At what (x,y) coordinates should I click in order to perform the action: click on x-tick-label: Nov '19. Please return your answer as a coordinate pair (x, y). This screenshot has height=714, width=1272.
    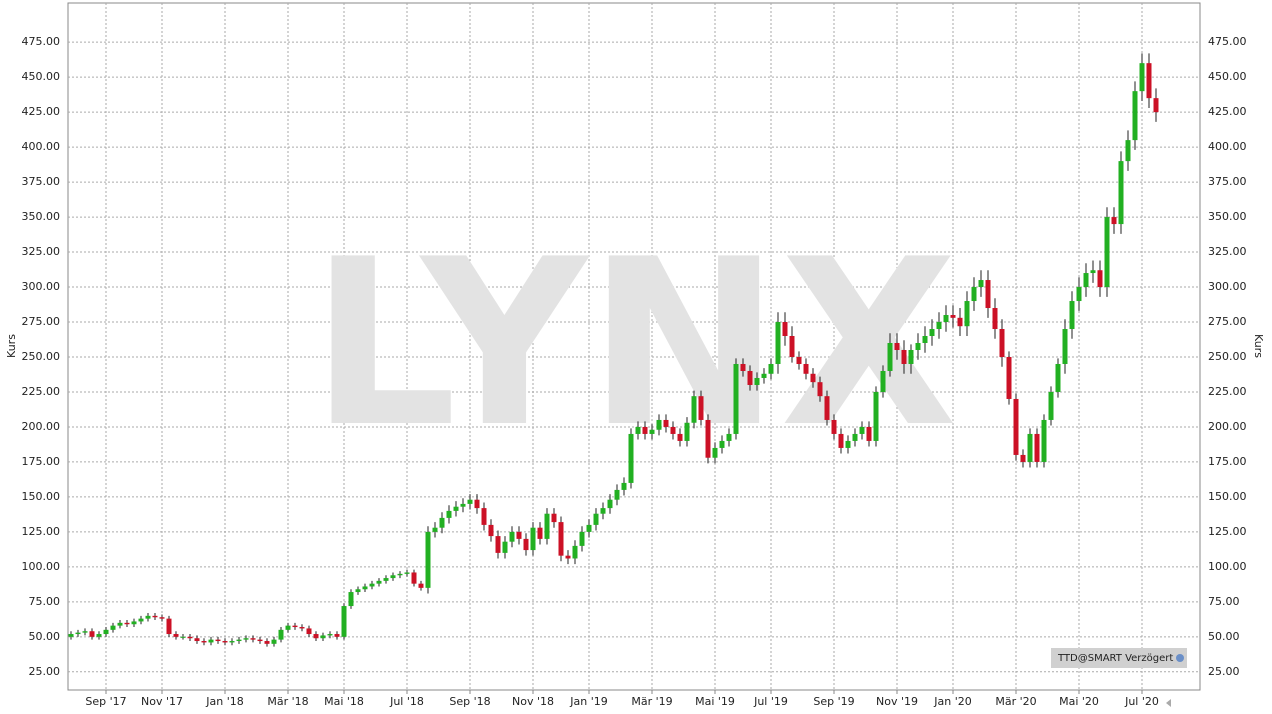
    Looking at the image, I should click on (897, 701).